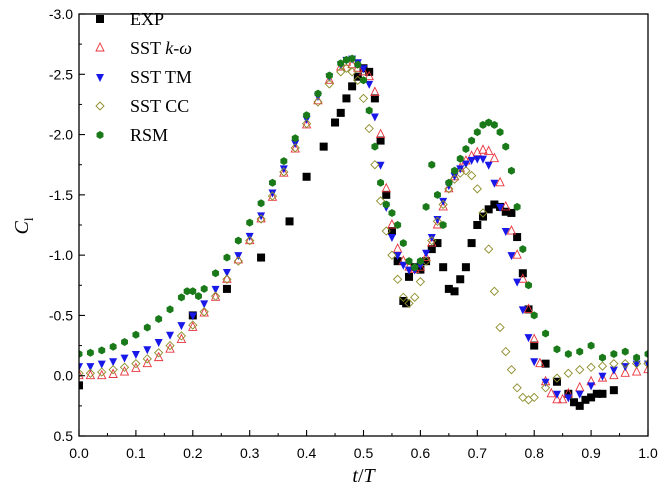  Describe the element at coordinates (161, 77) in the screenshot. I see `legend-label-part: SST TM` at that location.